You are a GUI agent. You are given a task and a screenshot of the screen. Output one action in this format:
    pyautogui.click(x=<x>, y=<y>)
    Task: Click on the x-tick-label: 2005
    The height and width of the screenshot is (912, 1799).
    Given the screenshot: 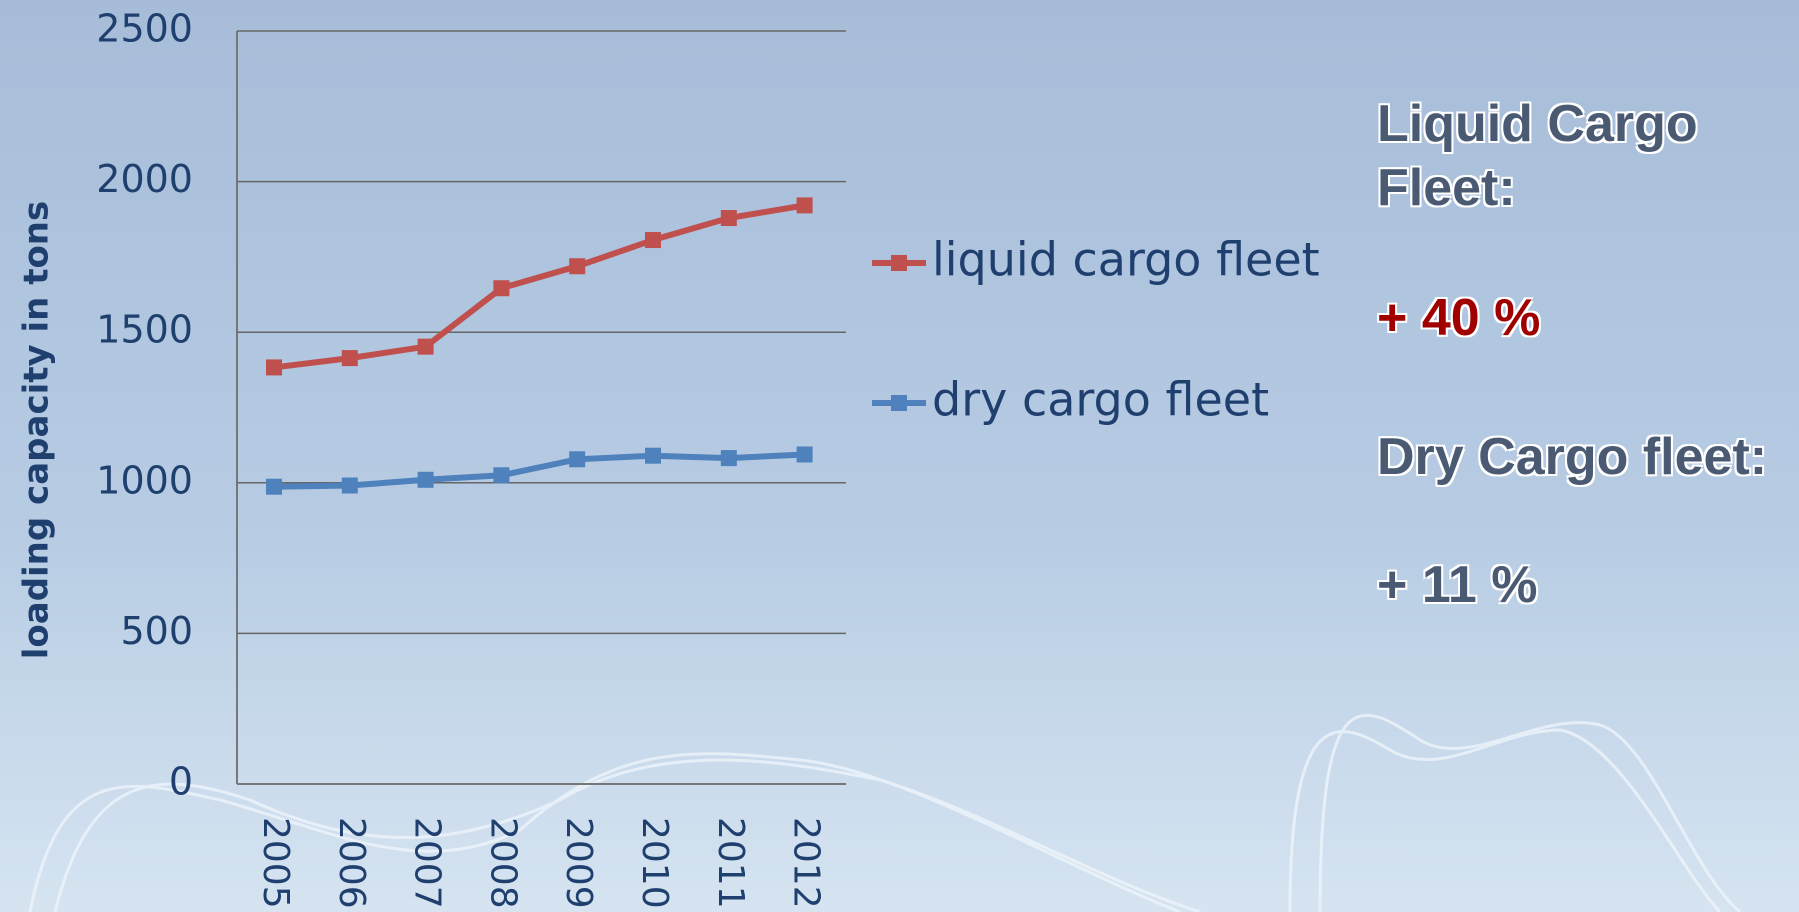 What is the action you would take?
    pyautogui.click(x=275, y=863)
    